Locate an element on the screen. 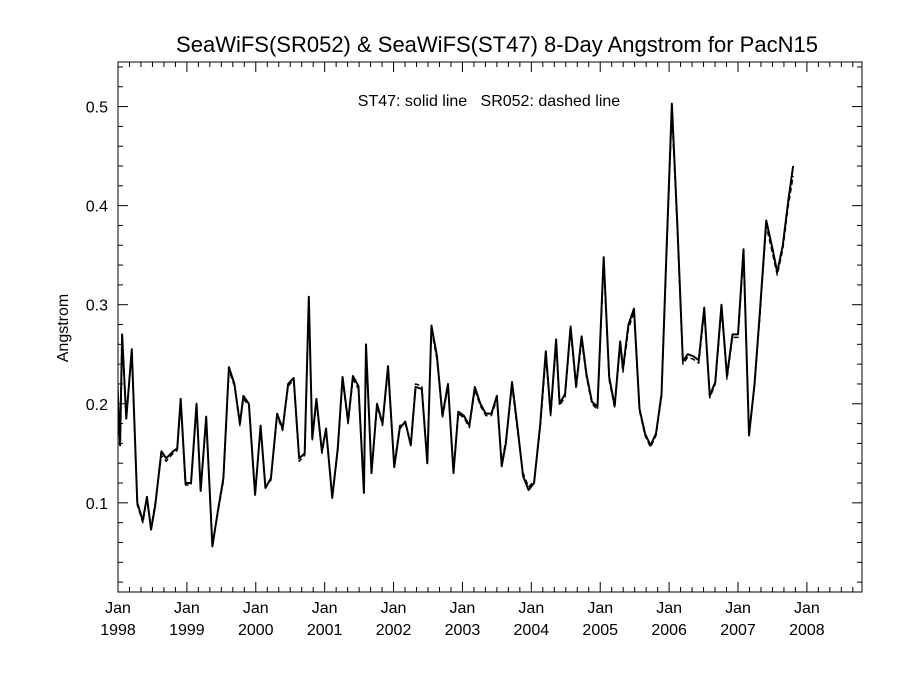 The width and height of the screenshot is (900, 675). y-tick-label: 0.3 is located at coordinates (97, 306).